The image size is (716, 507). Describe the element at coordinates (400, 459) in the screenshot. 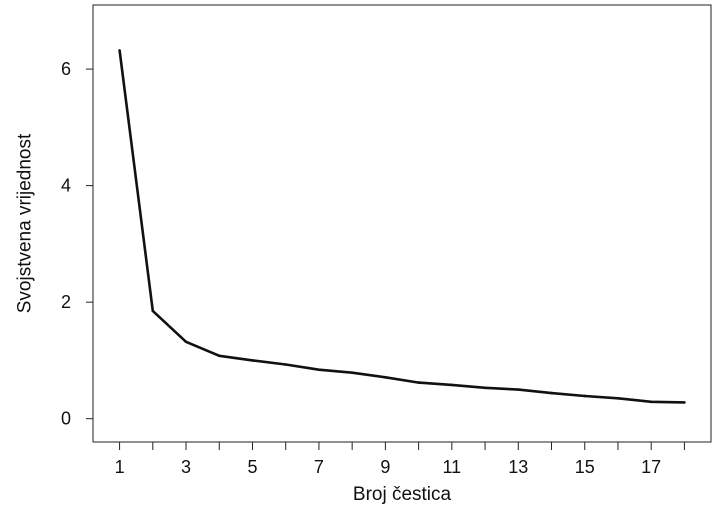

I see `x-axis: 1 3 5 7 9 11 13 15 17` at that location.